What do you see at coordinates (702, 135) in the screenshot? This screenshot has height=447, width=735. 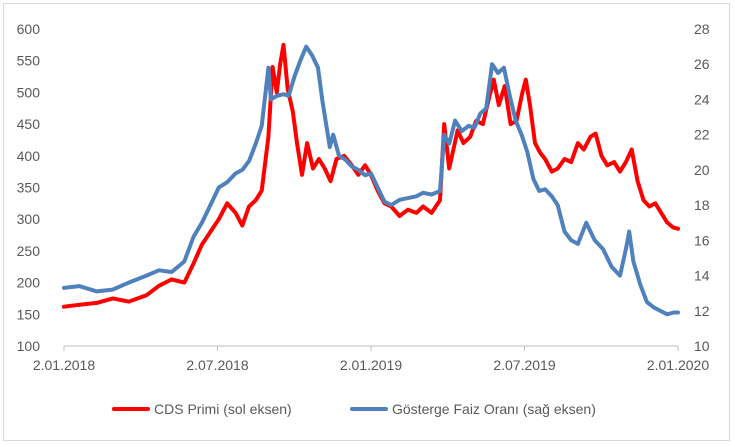 I see `y-right-tick-label: 22` at bounding box center [702, 135].